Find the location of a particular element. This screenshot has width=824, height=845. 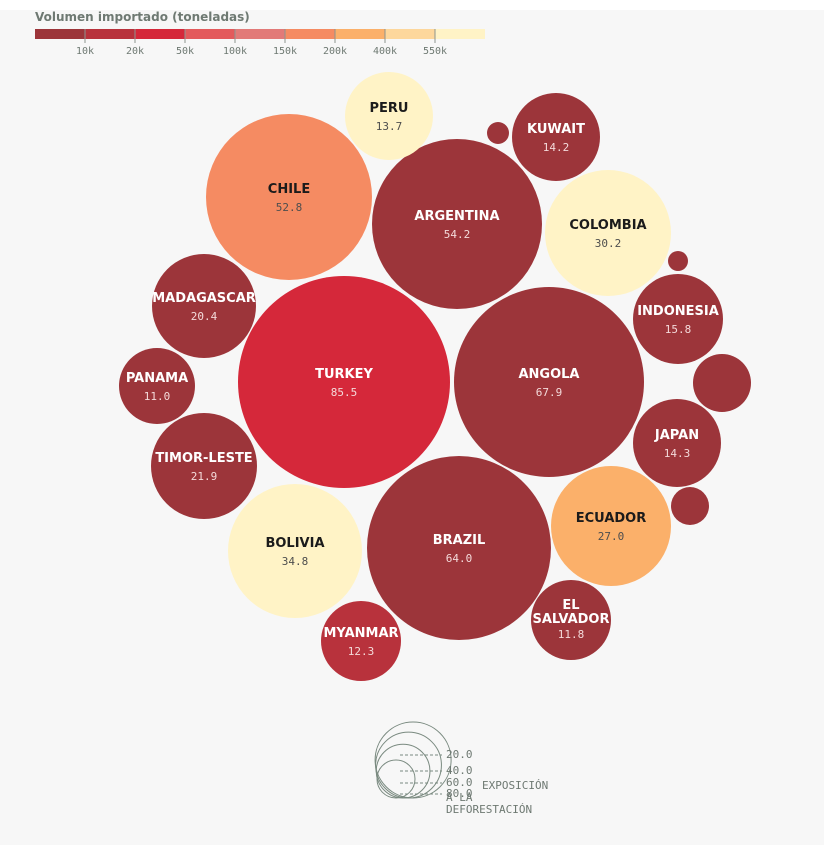

bubble-value-label: 85.5 is located at coordinates (344, 392).